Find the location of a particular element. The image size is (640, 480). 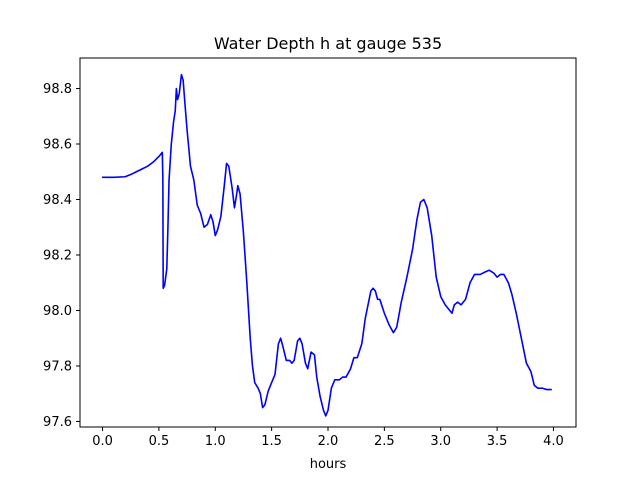

x-tick-label: 2.0 is located at coordinates (328, 441).